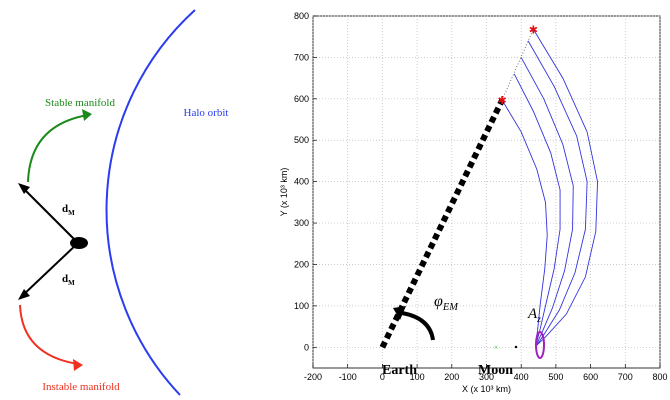 This screenshot has width=670, height=400. I want to click on y-tick-label: 800, so click(301, 16).